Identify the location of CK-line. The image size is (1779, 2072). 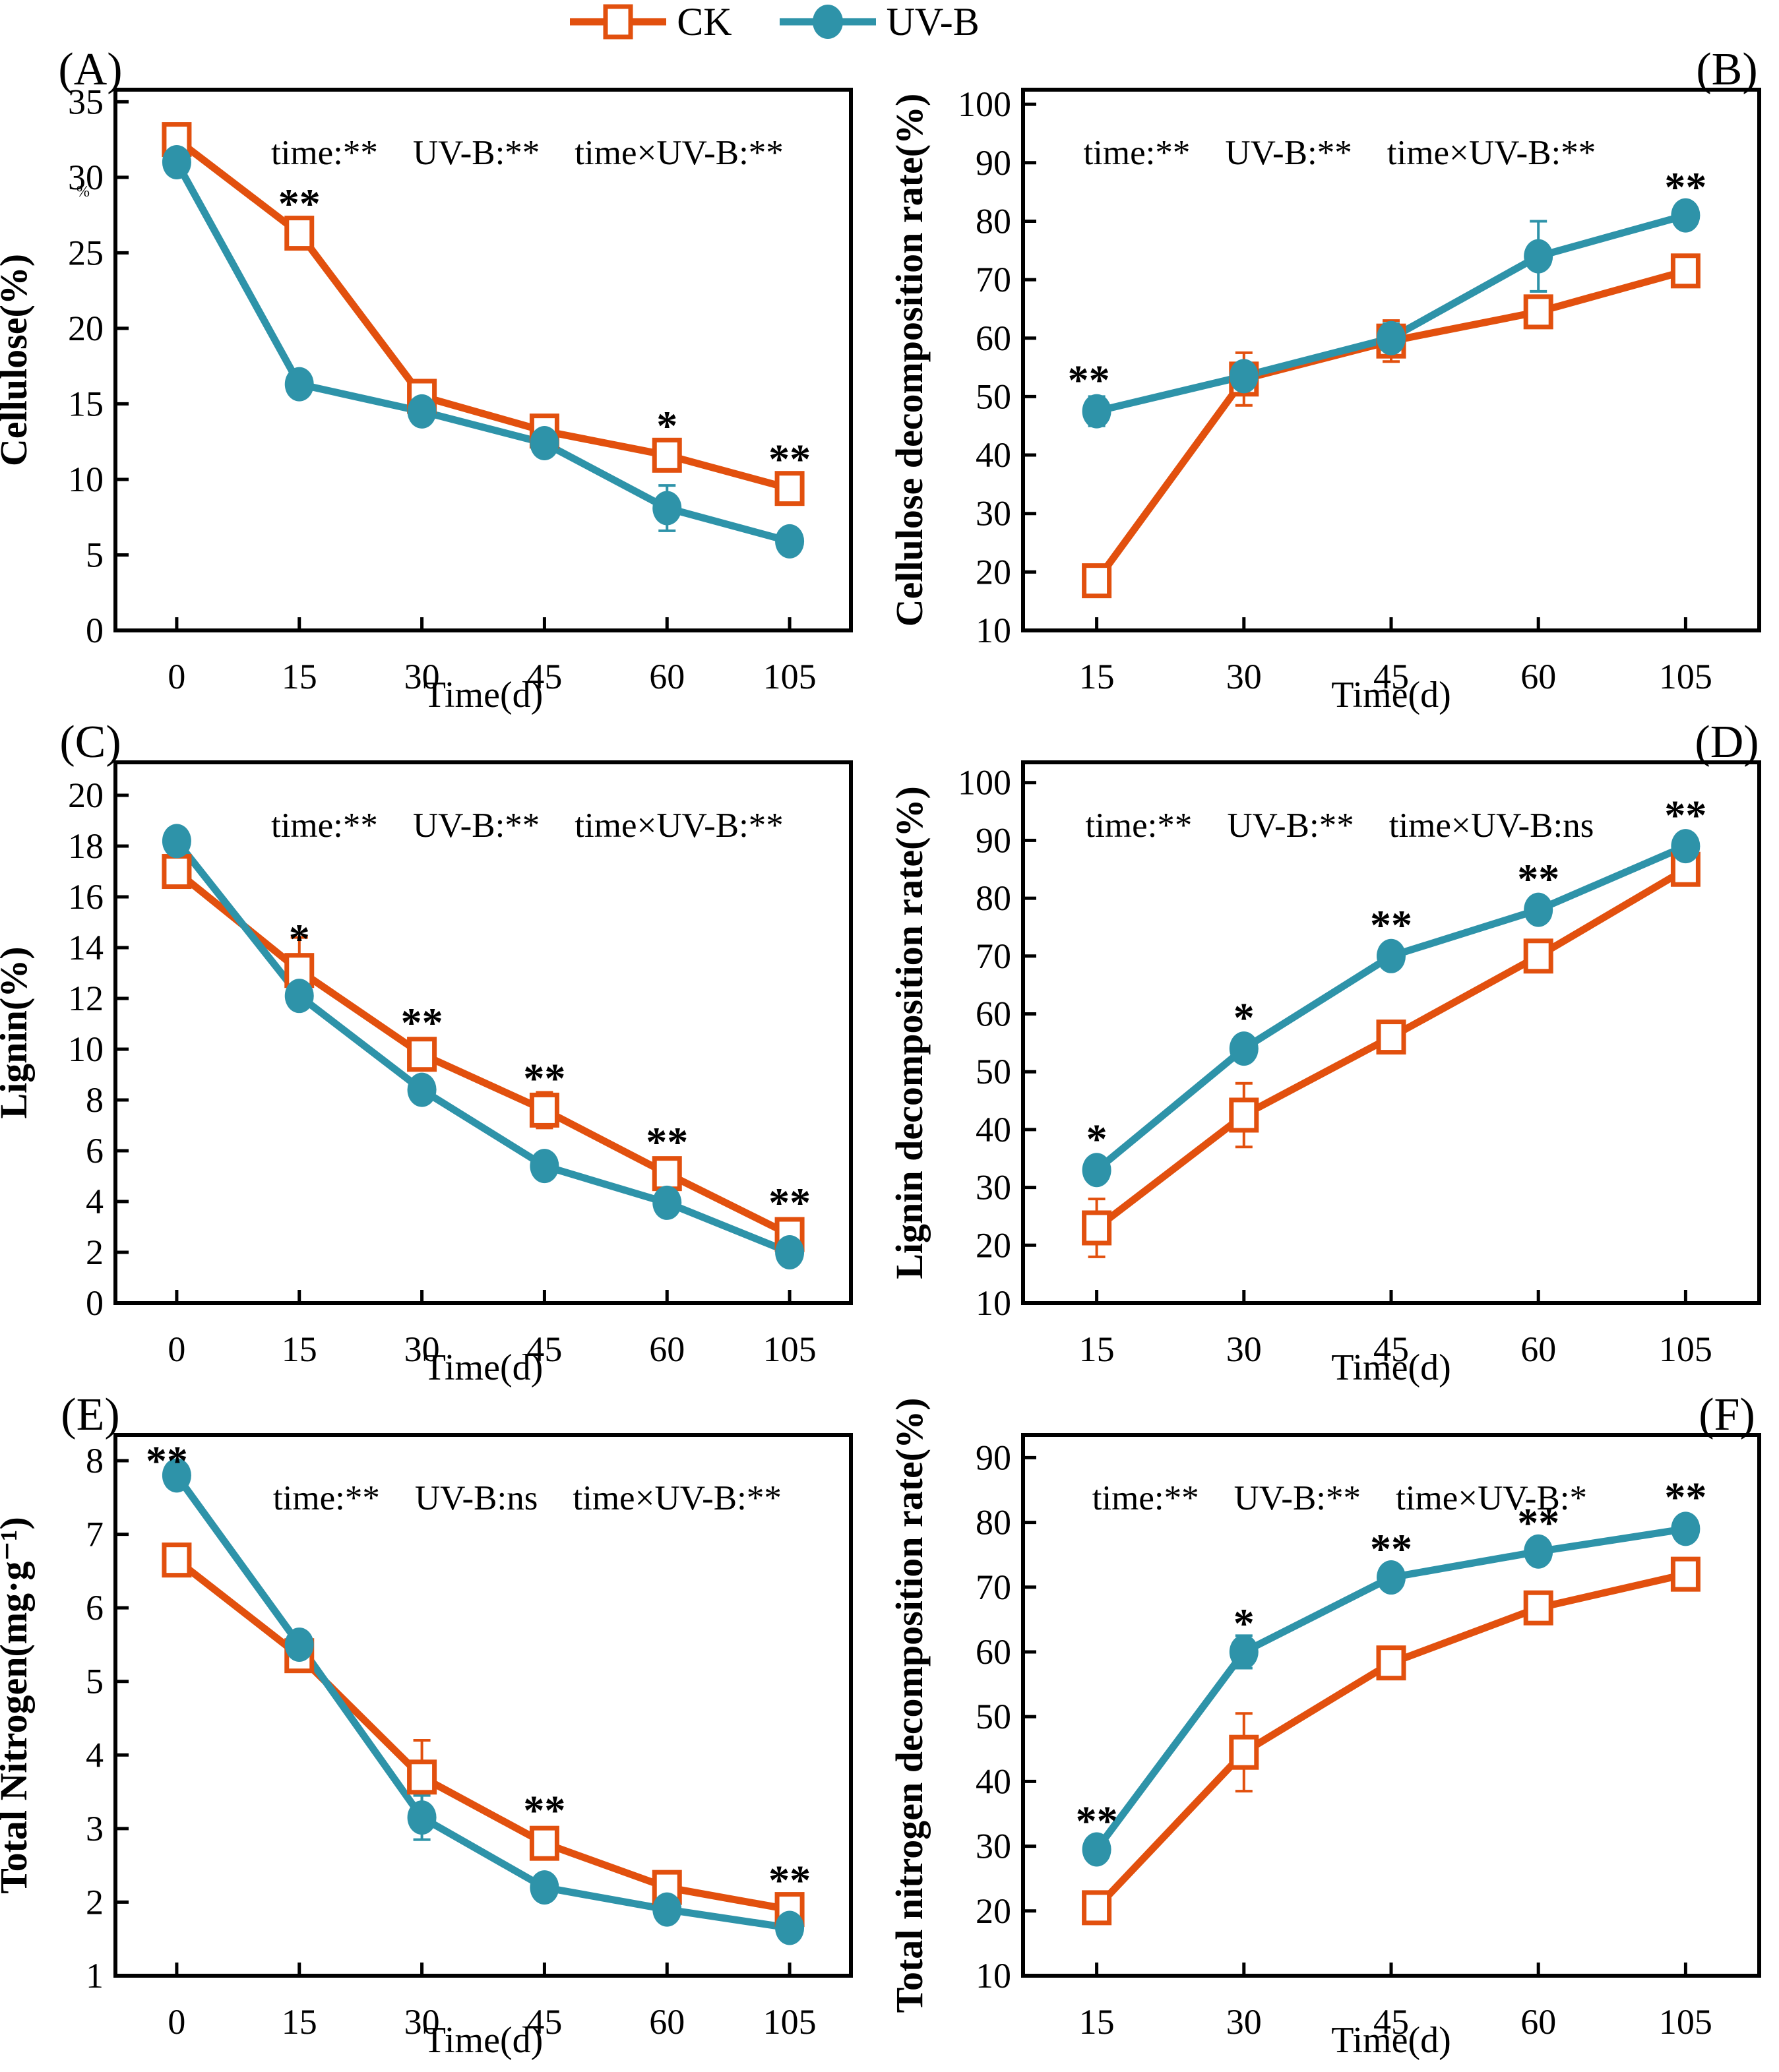
(1390, 425).